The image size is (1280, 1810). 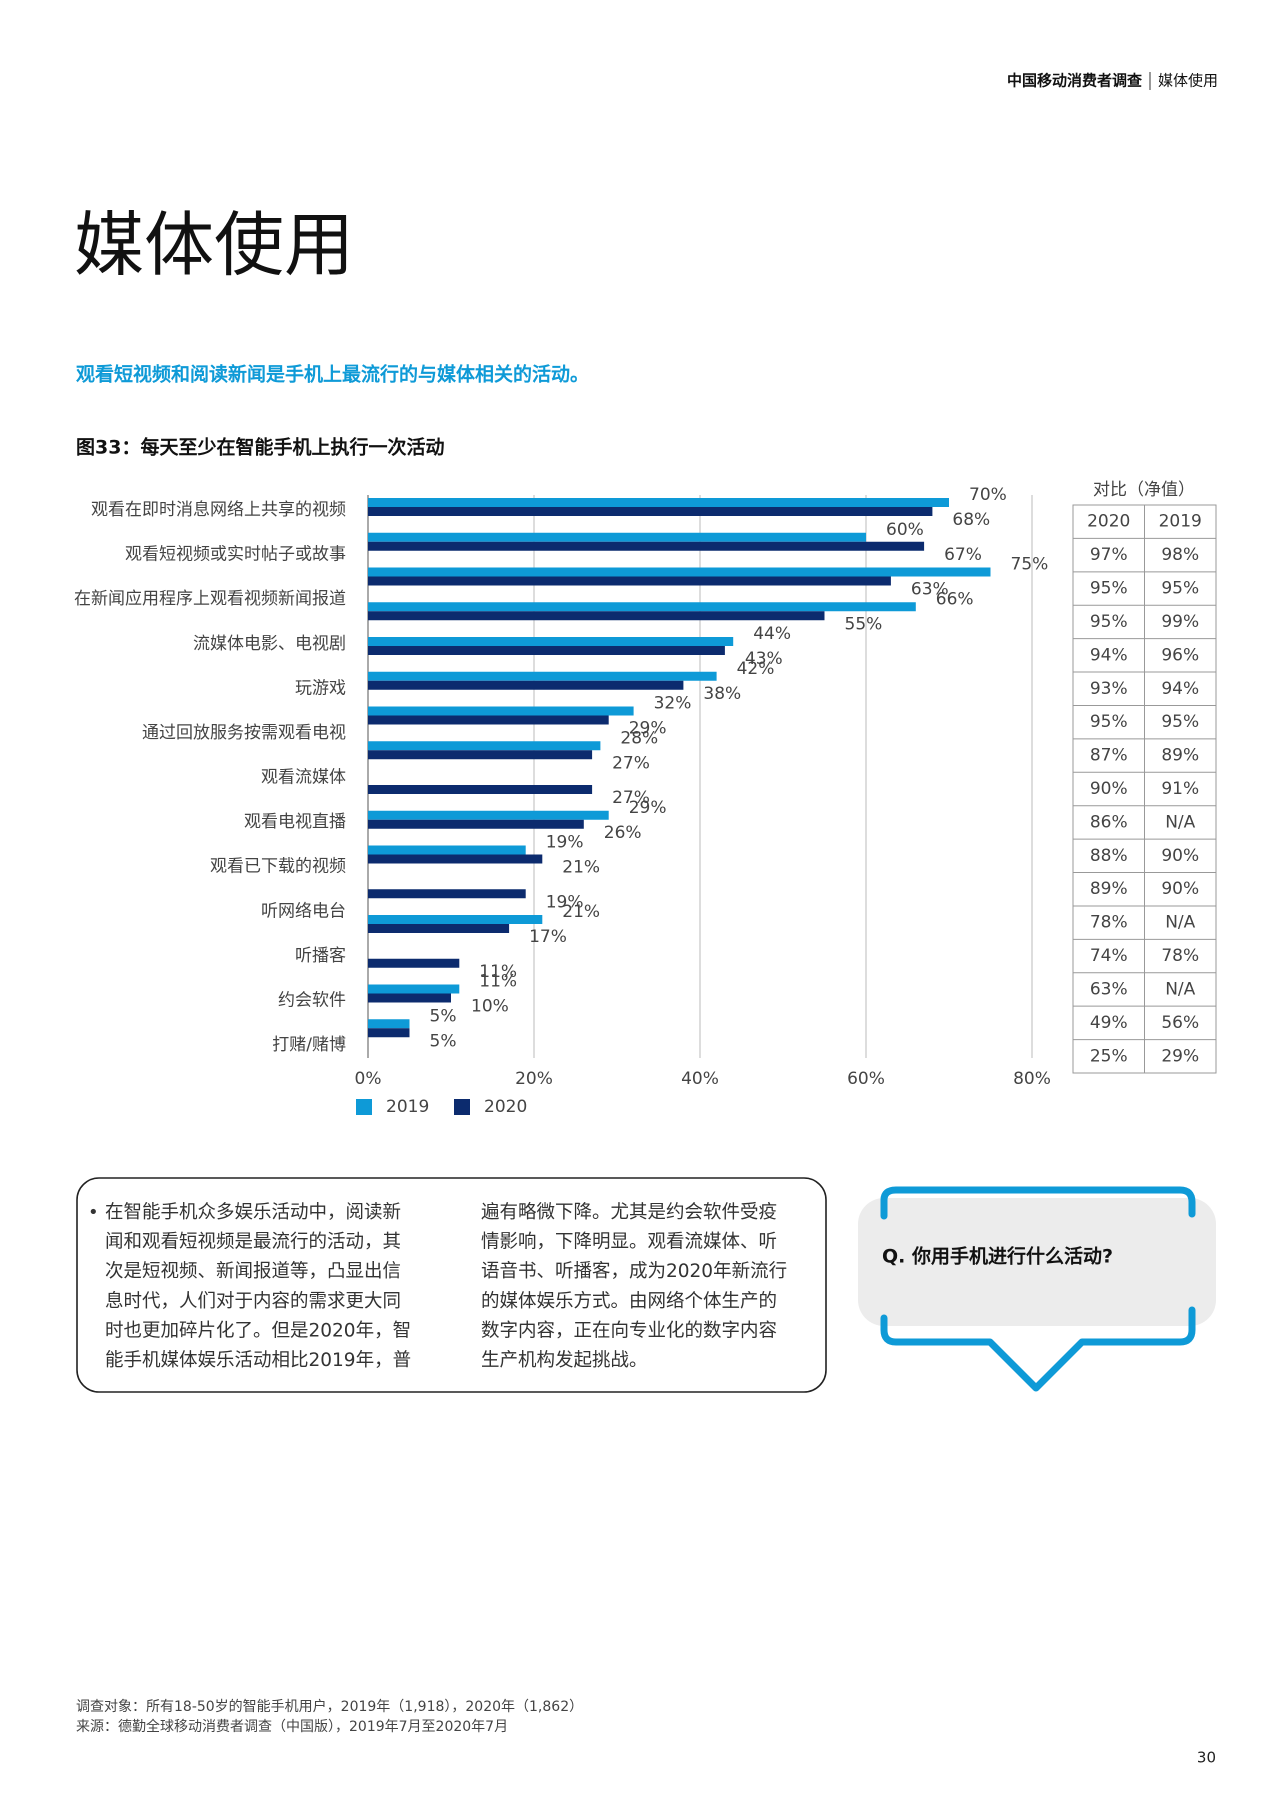 I want to click on value-label: 17%, so click(x=548, y=937).